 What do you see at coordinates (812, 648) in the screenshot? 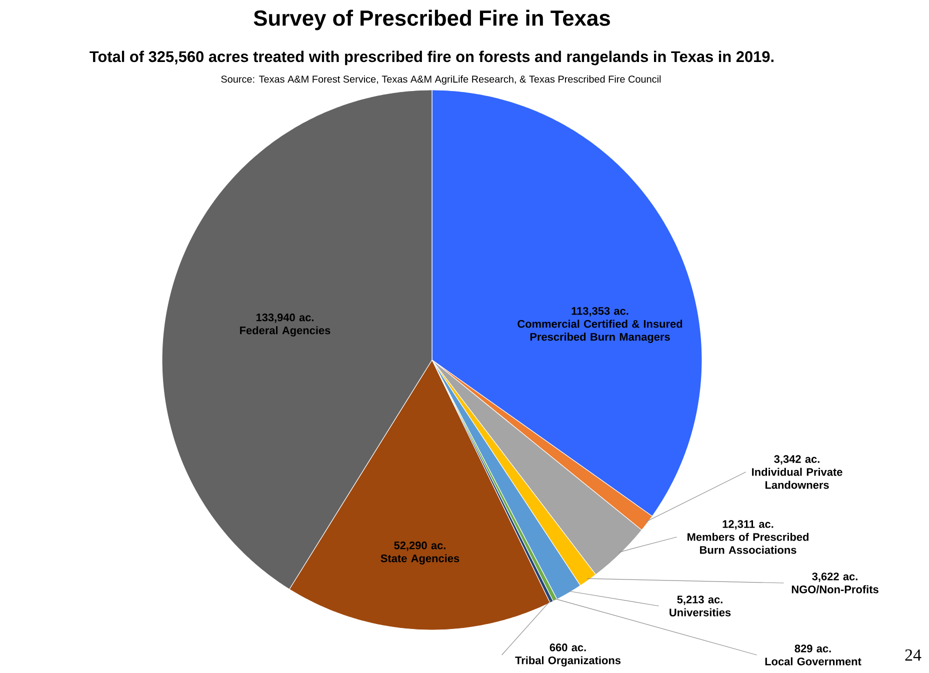
I see `data-label: 829 ac.` at bounding box center [812, 648].